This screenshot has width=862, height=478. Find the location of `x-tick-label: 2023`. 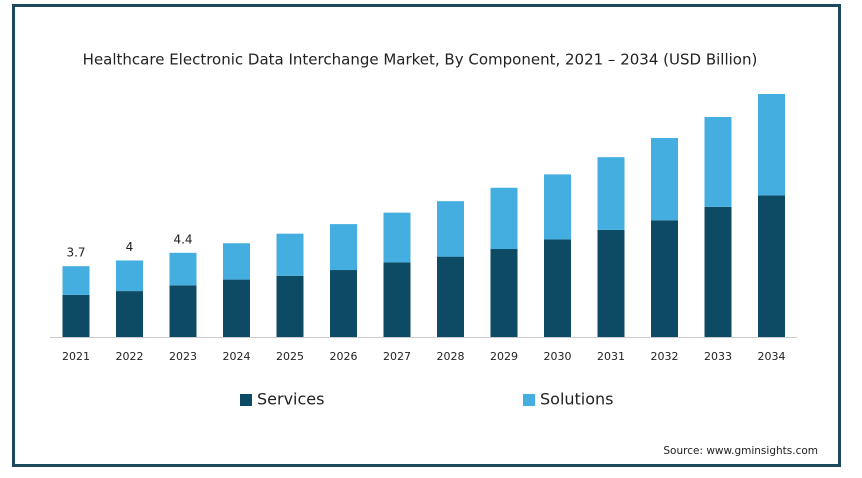

x-tick-label: 2023 is located at coordinates (183, 356).